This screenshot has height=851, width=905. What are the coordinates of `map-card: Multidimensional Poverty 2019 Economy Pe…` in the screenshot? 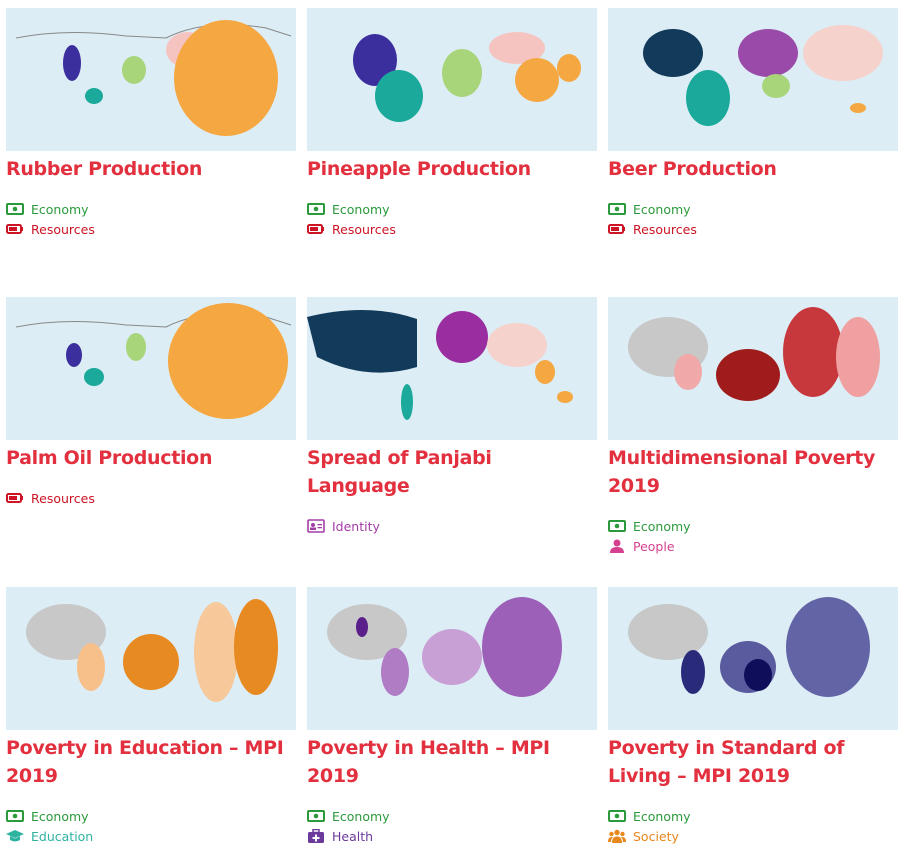 It's located at (753, 426).